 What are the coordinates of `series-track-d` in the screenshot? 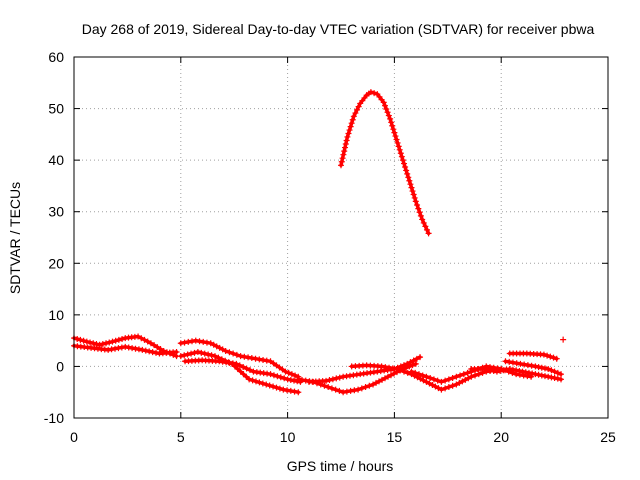 It's located at (239, 372).